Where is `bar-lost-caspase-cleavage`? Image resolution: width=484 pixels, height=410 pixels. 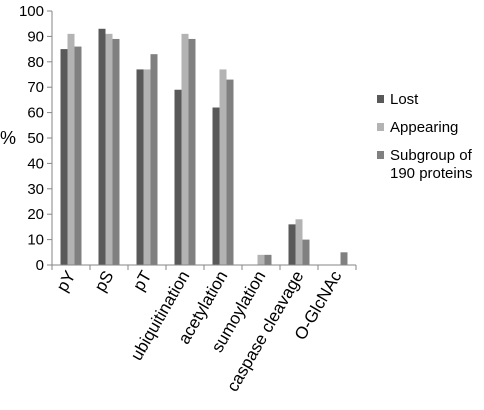
bar-lost-caspase-cleavage is located at coordinates (292, 244).